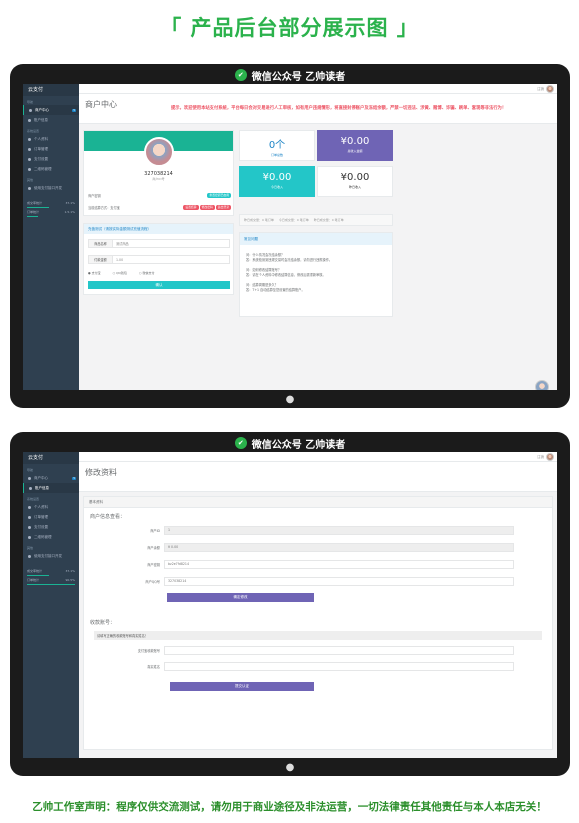  What do you see at coordinates (339, 666) in the screenshot?
I see `real-name-input` at bounding box center [339, 666].